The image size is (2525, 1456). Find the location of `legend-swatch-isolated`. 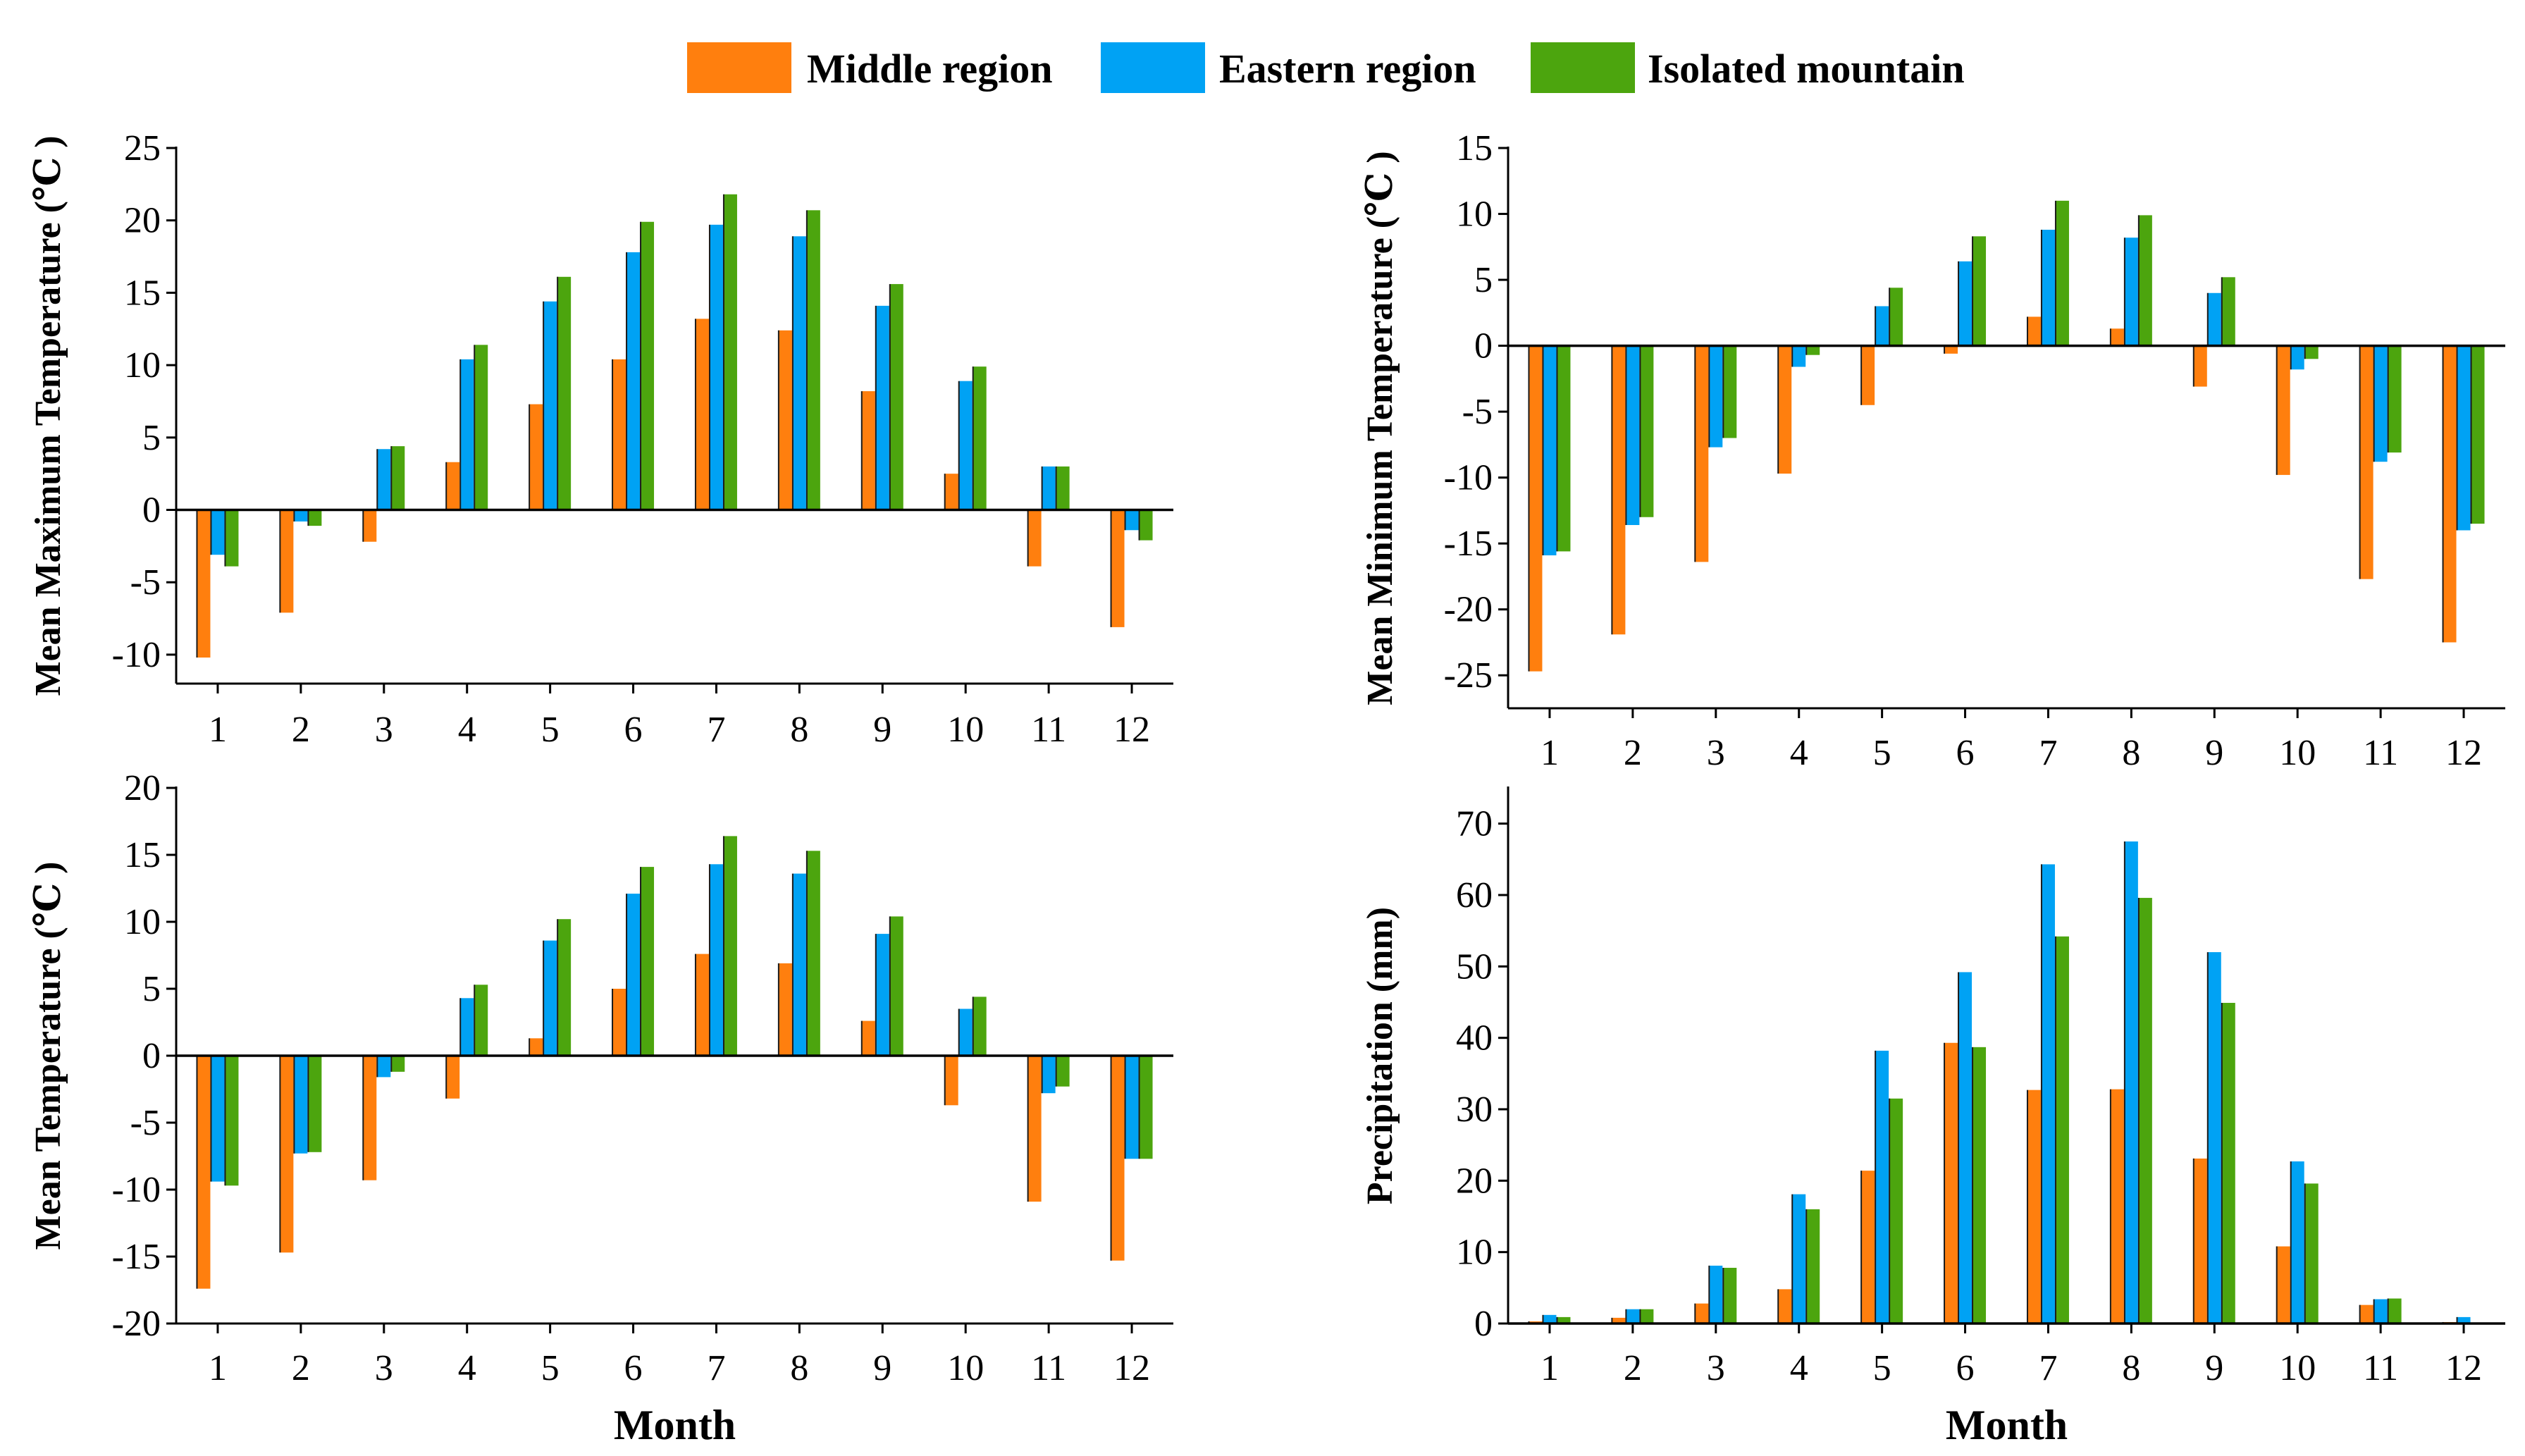

legend-swatch-isolated is located at coordinates (1583, 68).